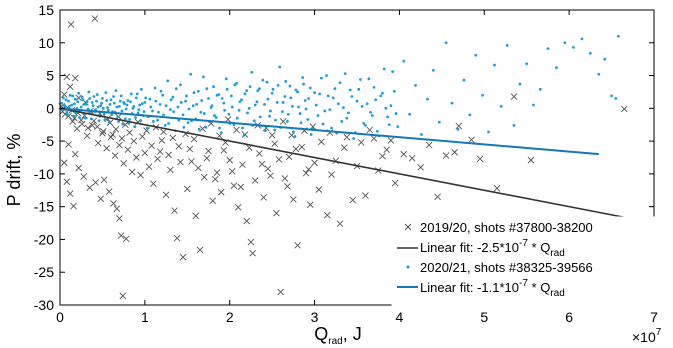 Image resolution: width=673 pixels, height=348 pixels. What do you see at coordinates (539, 287) in the screenshot?
I see `fit-2020-tail: * Q` at bounding box center [539, 287].